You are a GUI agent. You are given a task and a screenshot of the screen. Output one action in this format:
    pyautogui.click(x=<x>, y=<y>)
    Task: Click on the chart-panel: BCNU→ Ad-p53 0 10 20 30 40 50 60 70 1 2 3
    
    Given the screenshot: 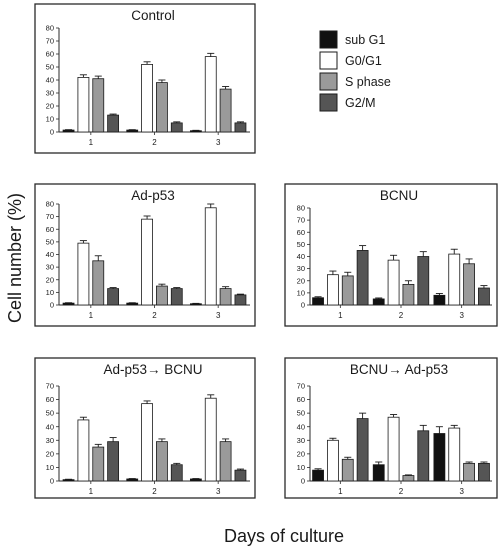 What is the action you would take?
    pyautogui.click(x=391, y=428)
    